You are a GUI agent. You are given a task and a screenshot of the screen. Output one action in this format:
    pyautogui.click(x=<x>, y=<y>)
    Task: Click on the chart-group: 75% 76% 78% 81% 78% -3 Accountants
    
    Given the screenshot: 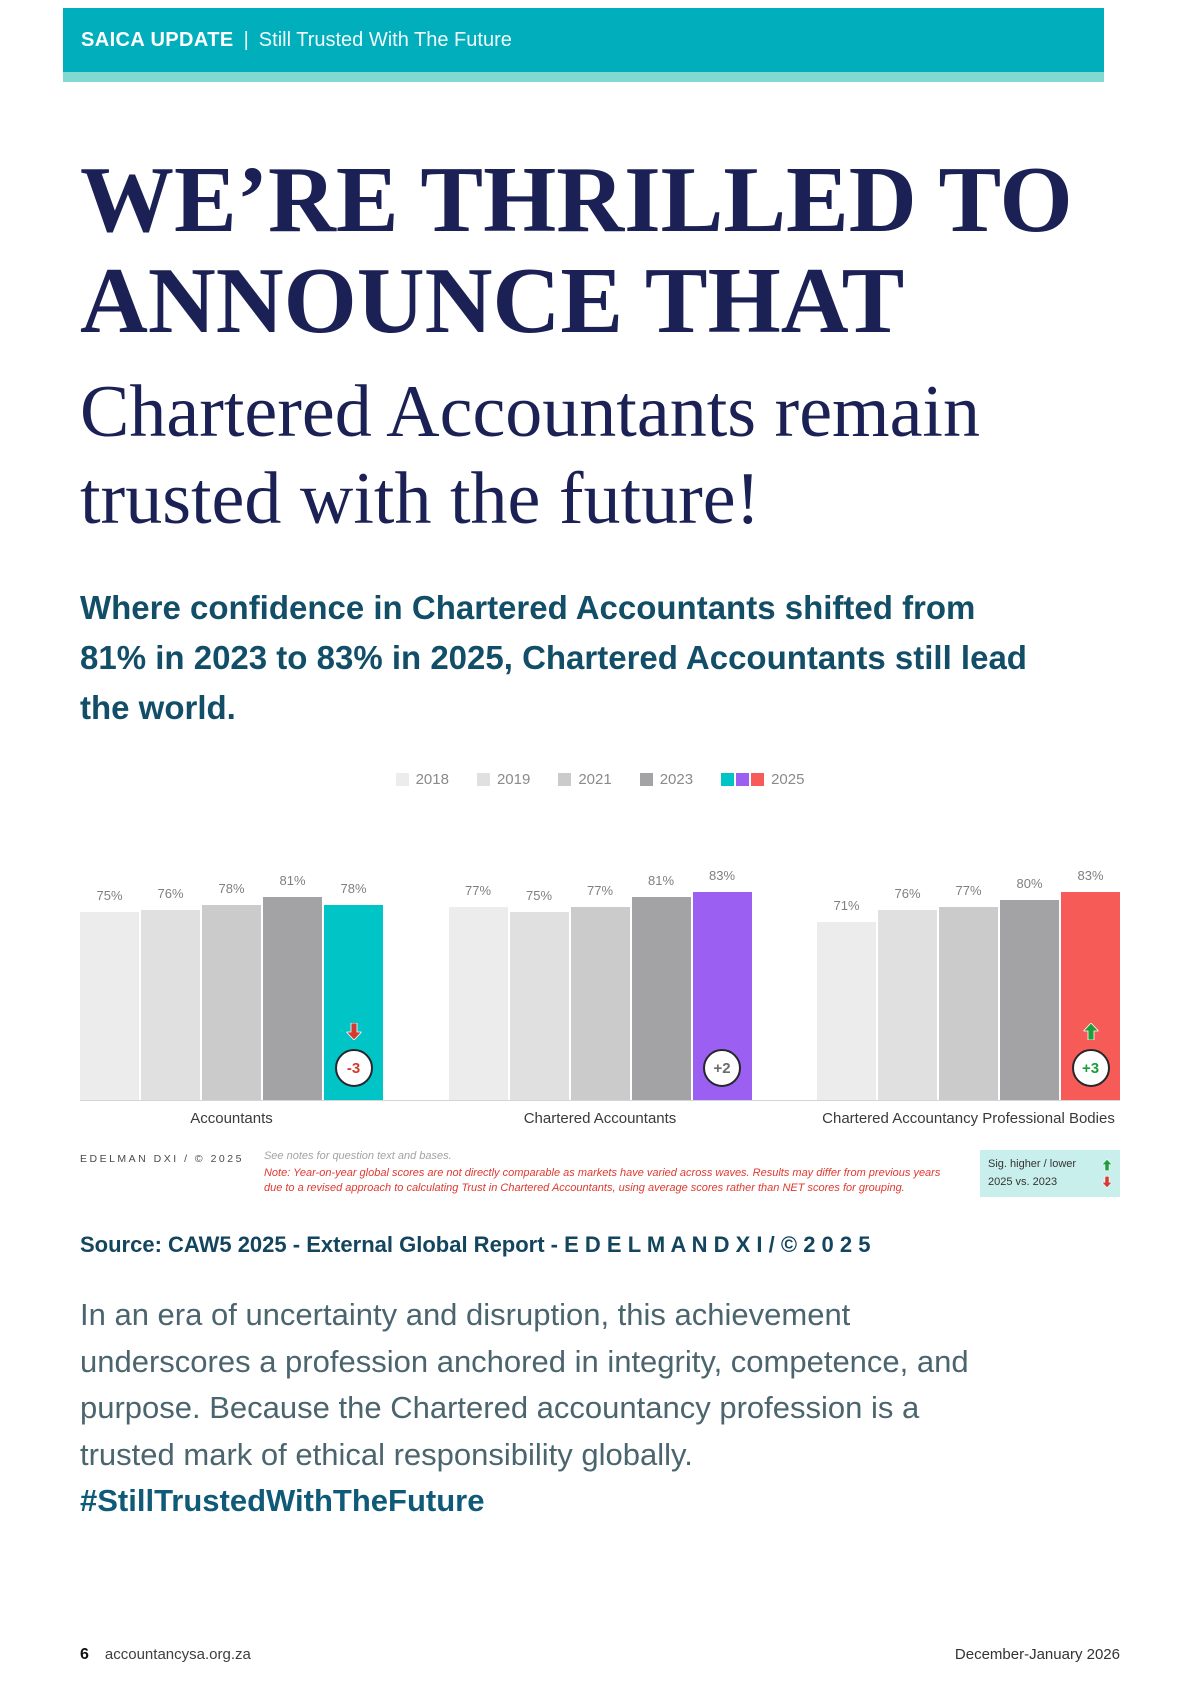 What is the action you would take?
    pyautogui.click(x=231, y=1000)
    